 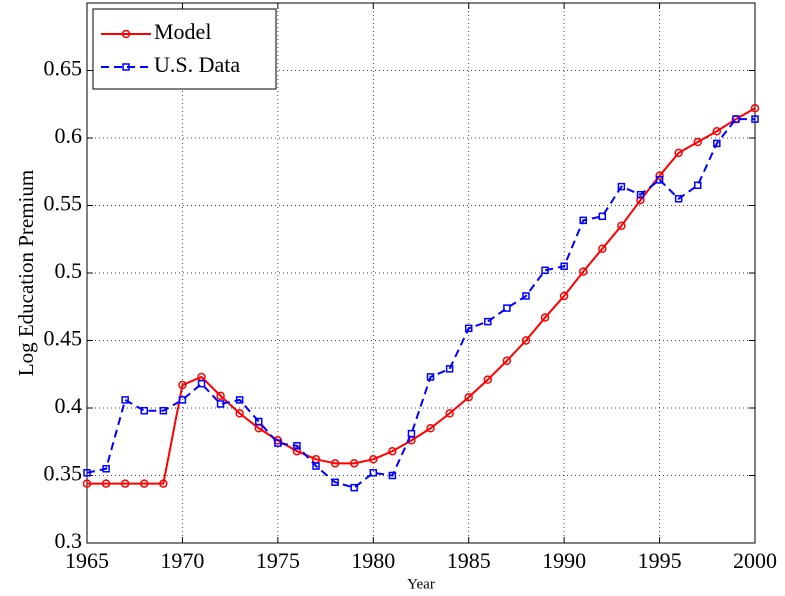 What do you see at coordinates (26, 273) in the screenshot?
I see `y-axis-label: Log Education Premium` at bounding box center [26, 273].